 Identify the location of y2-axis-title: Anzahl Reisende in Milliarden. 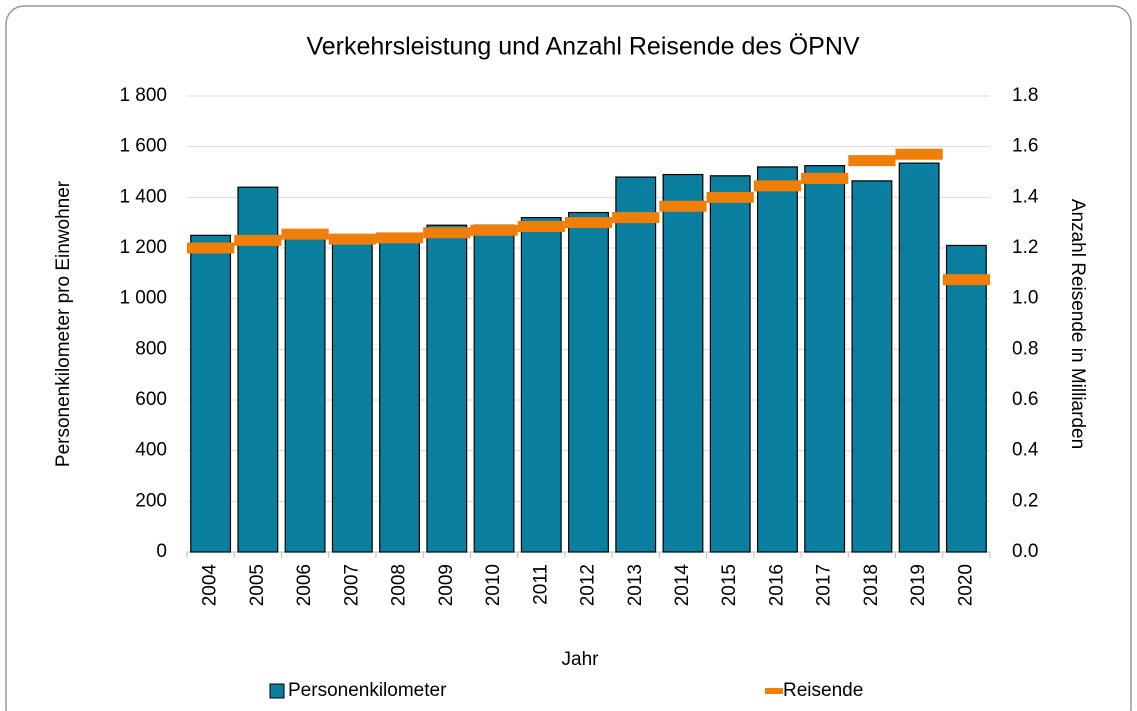
(1077, 324).